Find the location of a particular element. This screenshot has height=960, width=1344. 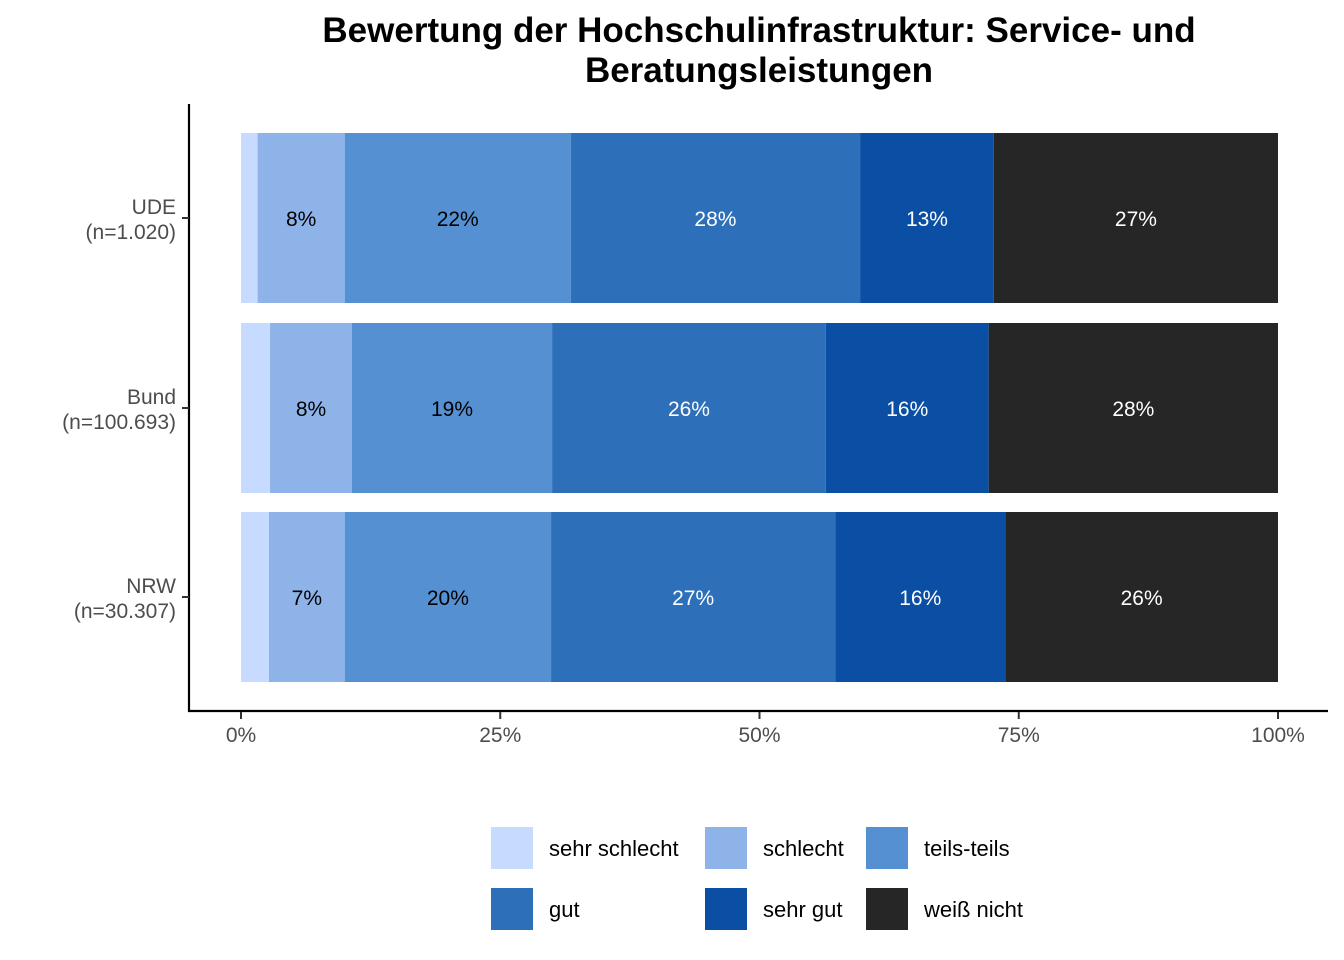

legend-swatch-teils-teils is located at coordinates (887, 848).